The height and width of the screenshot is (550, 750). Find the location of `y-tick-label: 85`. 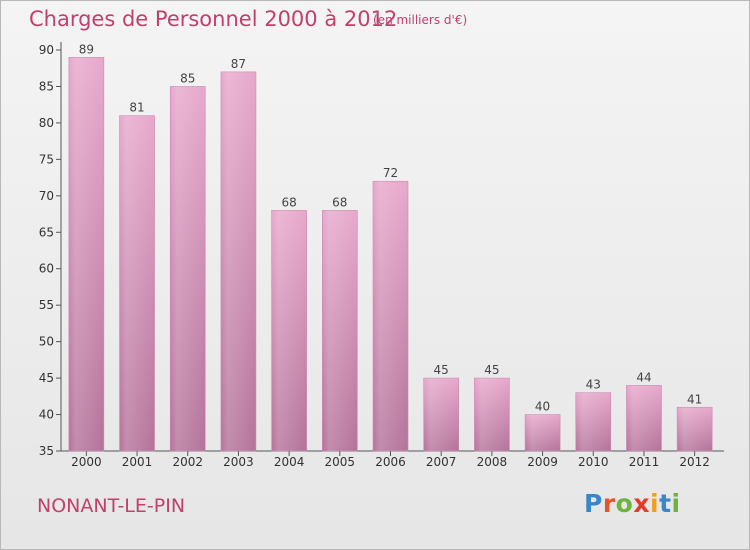

y-tick-label: 85 is located at coordinates (46, 86).